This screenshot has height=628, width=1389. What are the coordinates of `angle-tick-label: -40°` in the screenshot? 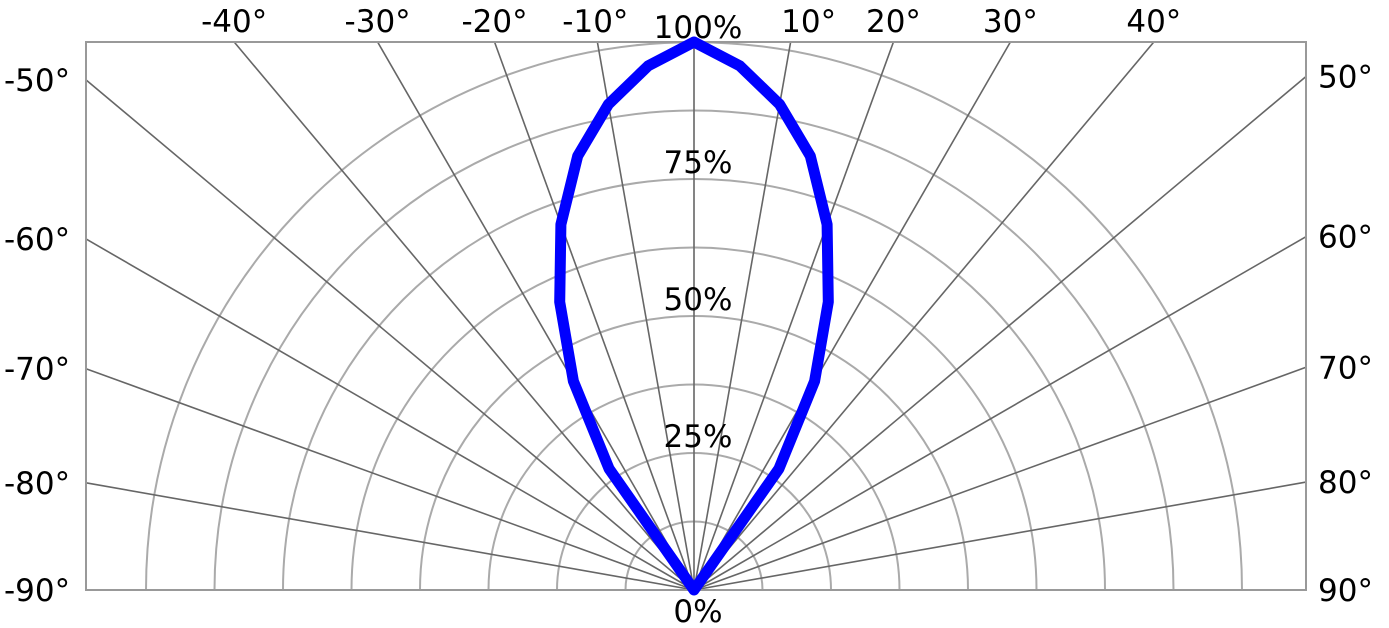 It's located at (234, 22).